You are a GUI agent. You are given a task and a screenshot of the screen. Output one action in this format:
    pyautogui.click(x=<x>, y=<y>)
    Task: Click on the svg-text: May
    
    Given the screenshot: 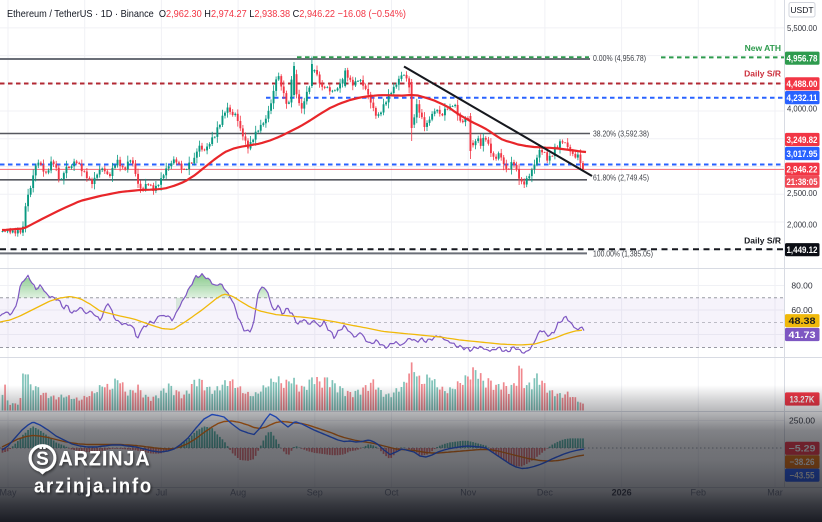 What is the action you would take?
    pyautogui.click(x=8, y=493)
    